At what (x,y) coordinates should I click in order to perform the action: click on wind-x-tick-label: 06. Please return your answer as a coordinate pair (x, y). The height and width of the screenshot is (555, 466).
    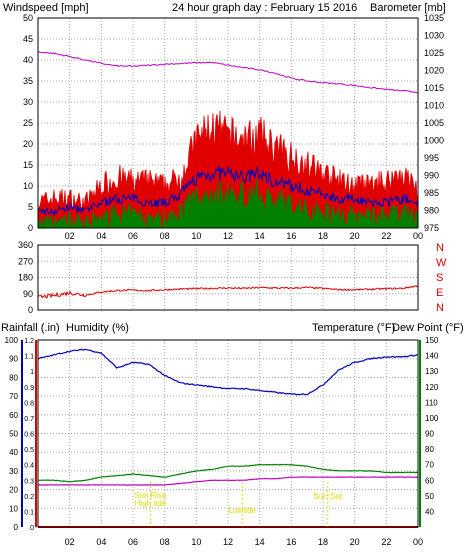
    Looking at the image, I should click on (133, 236).